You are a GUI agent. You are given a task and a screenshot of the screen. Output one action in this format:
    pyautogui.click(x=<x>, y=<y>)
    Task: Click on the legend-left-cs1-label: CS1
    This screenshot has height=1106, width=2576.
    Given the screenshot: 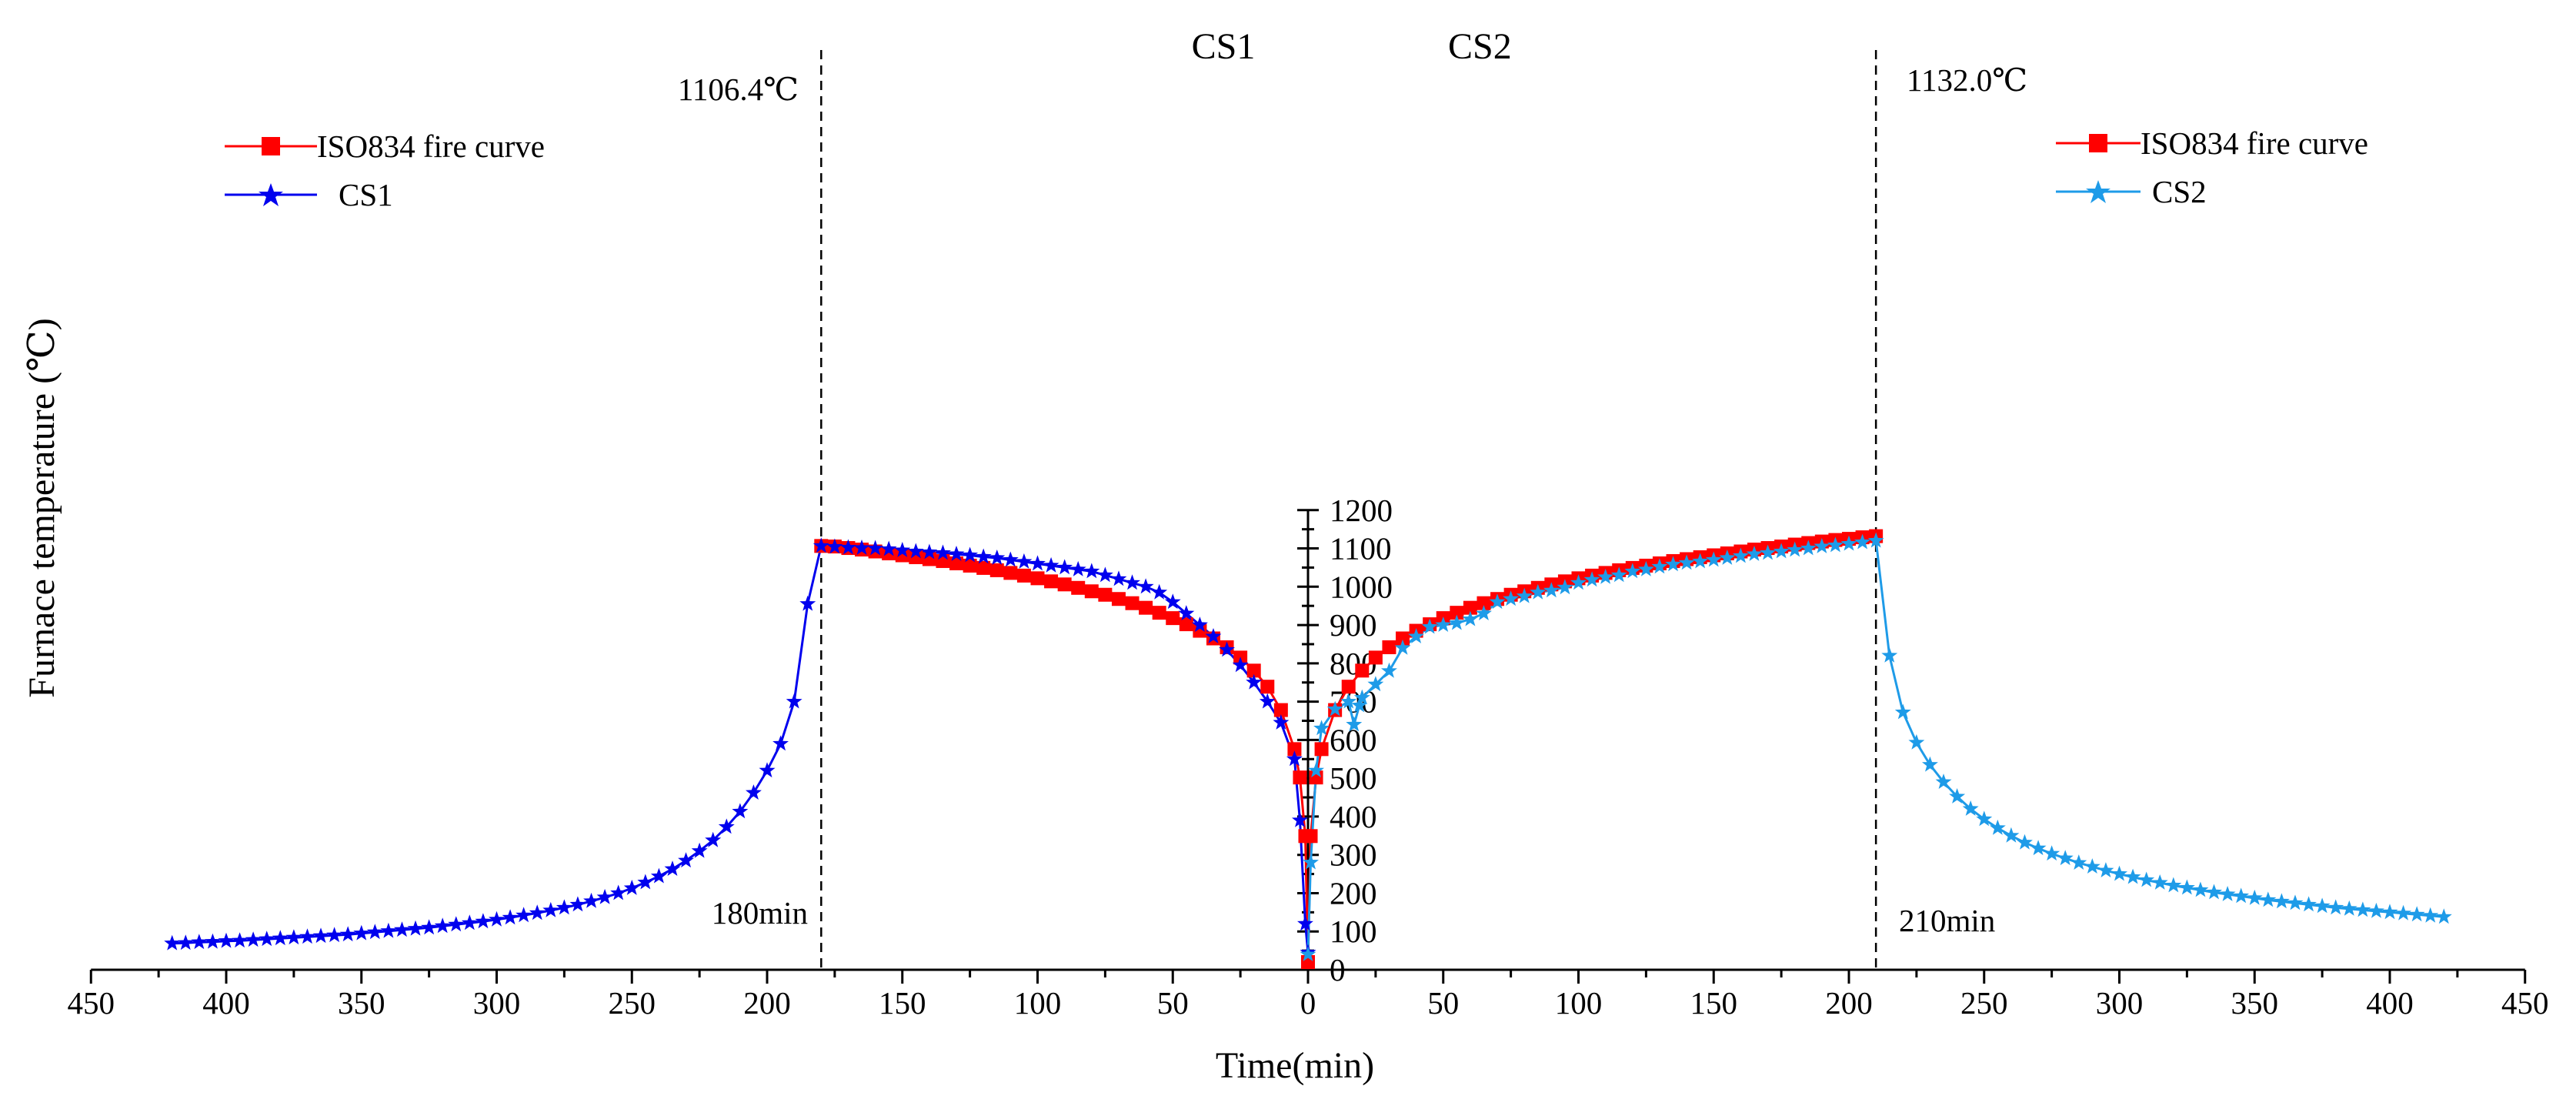 What is the action you would take?
    pyautogui.click(x=366, y=194)
    